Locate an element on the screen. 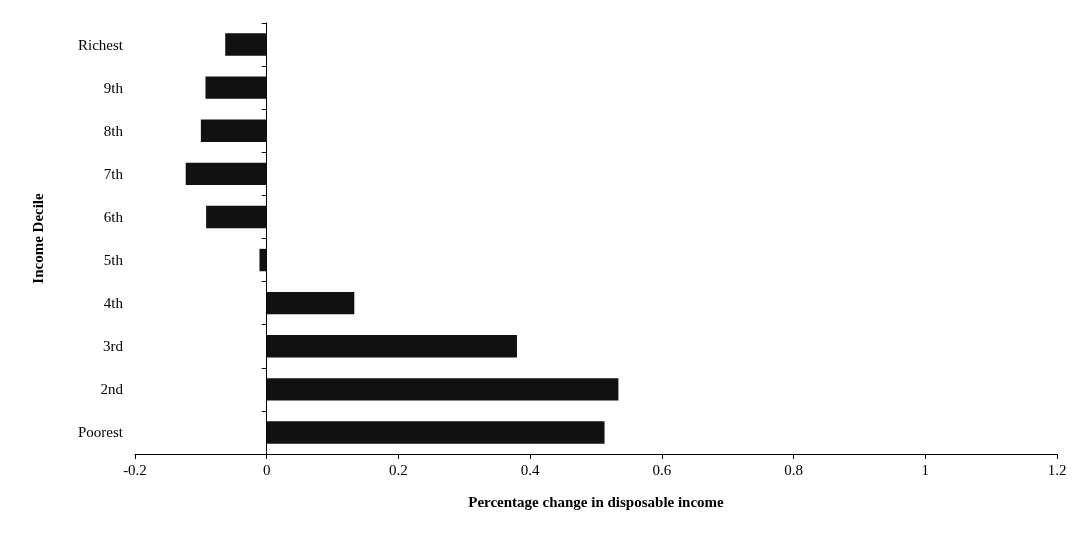  x-tick-label: 1 is located at coordinates (925, 469).